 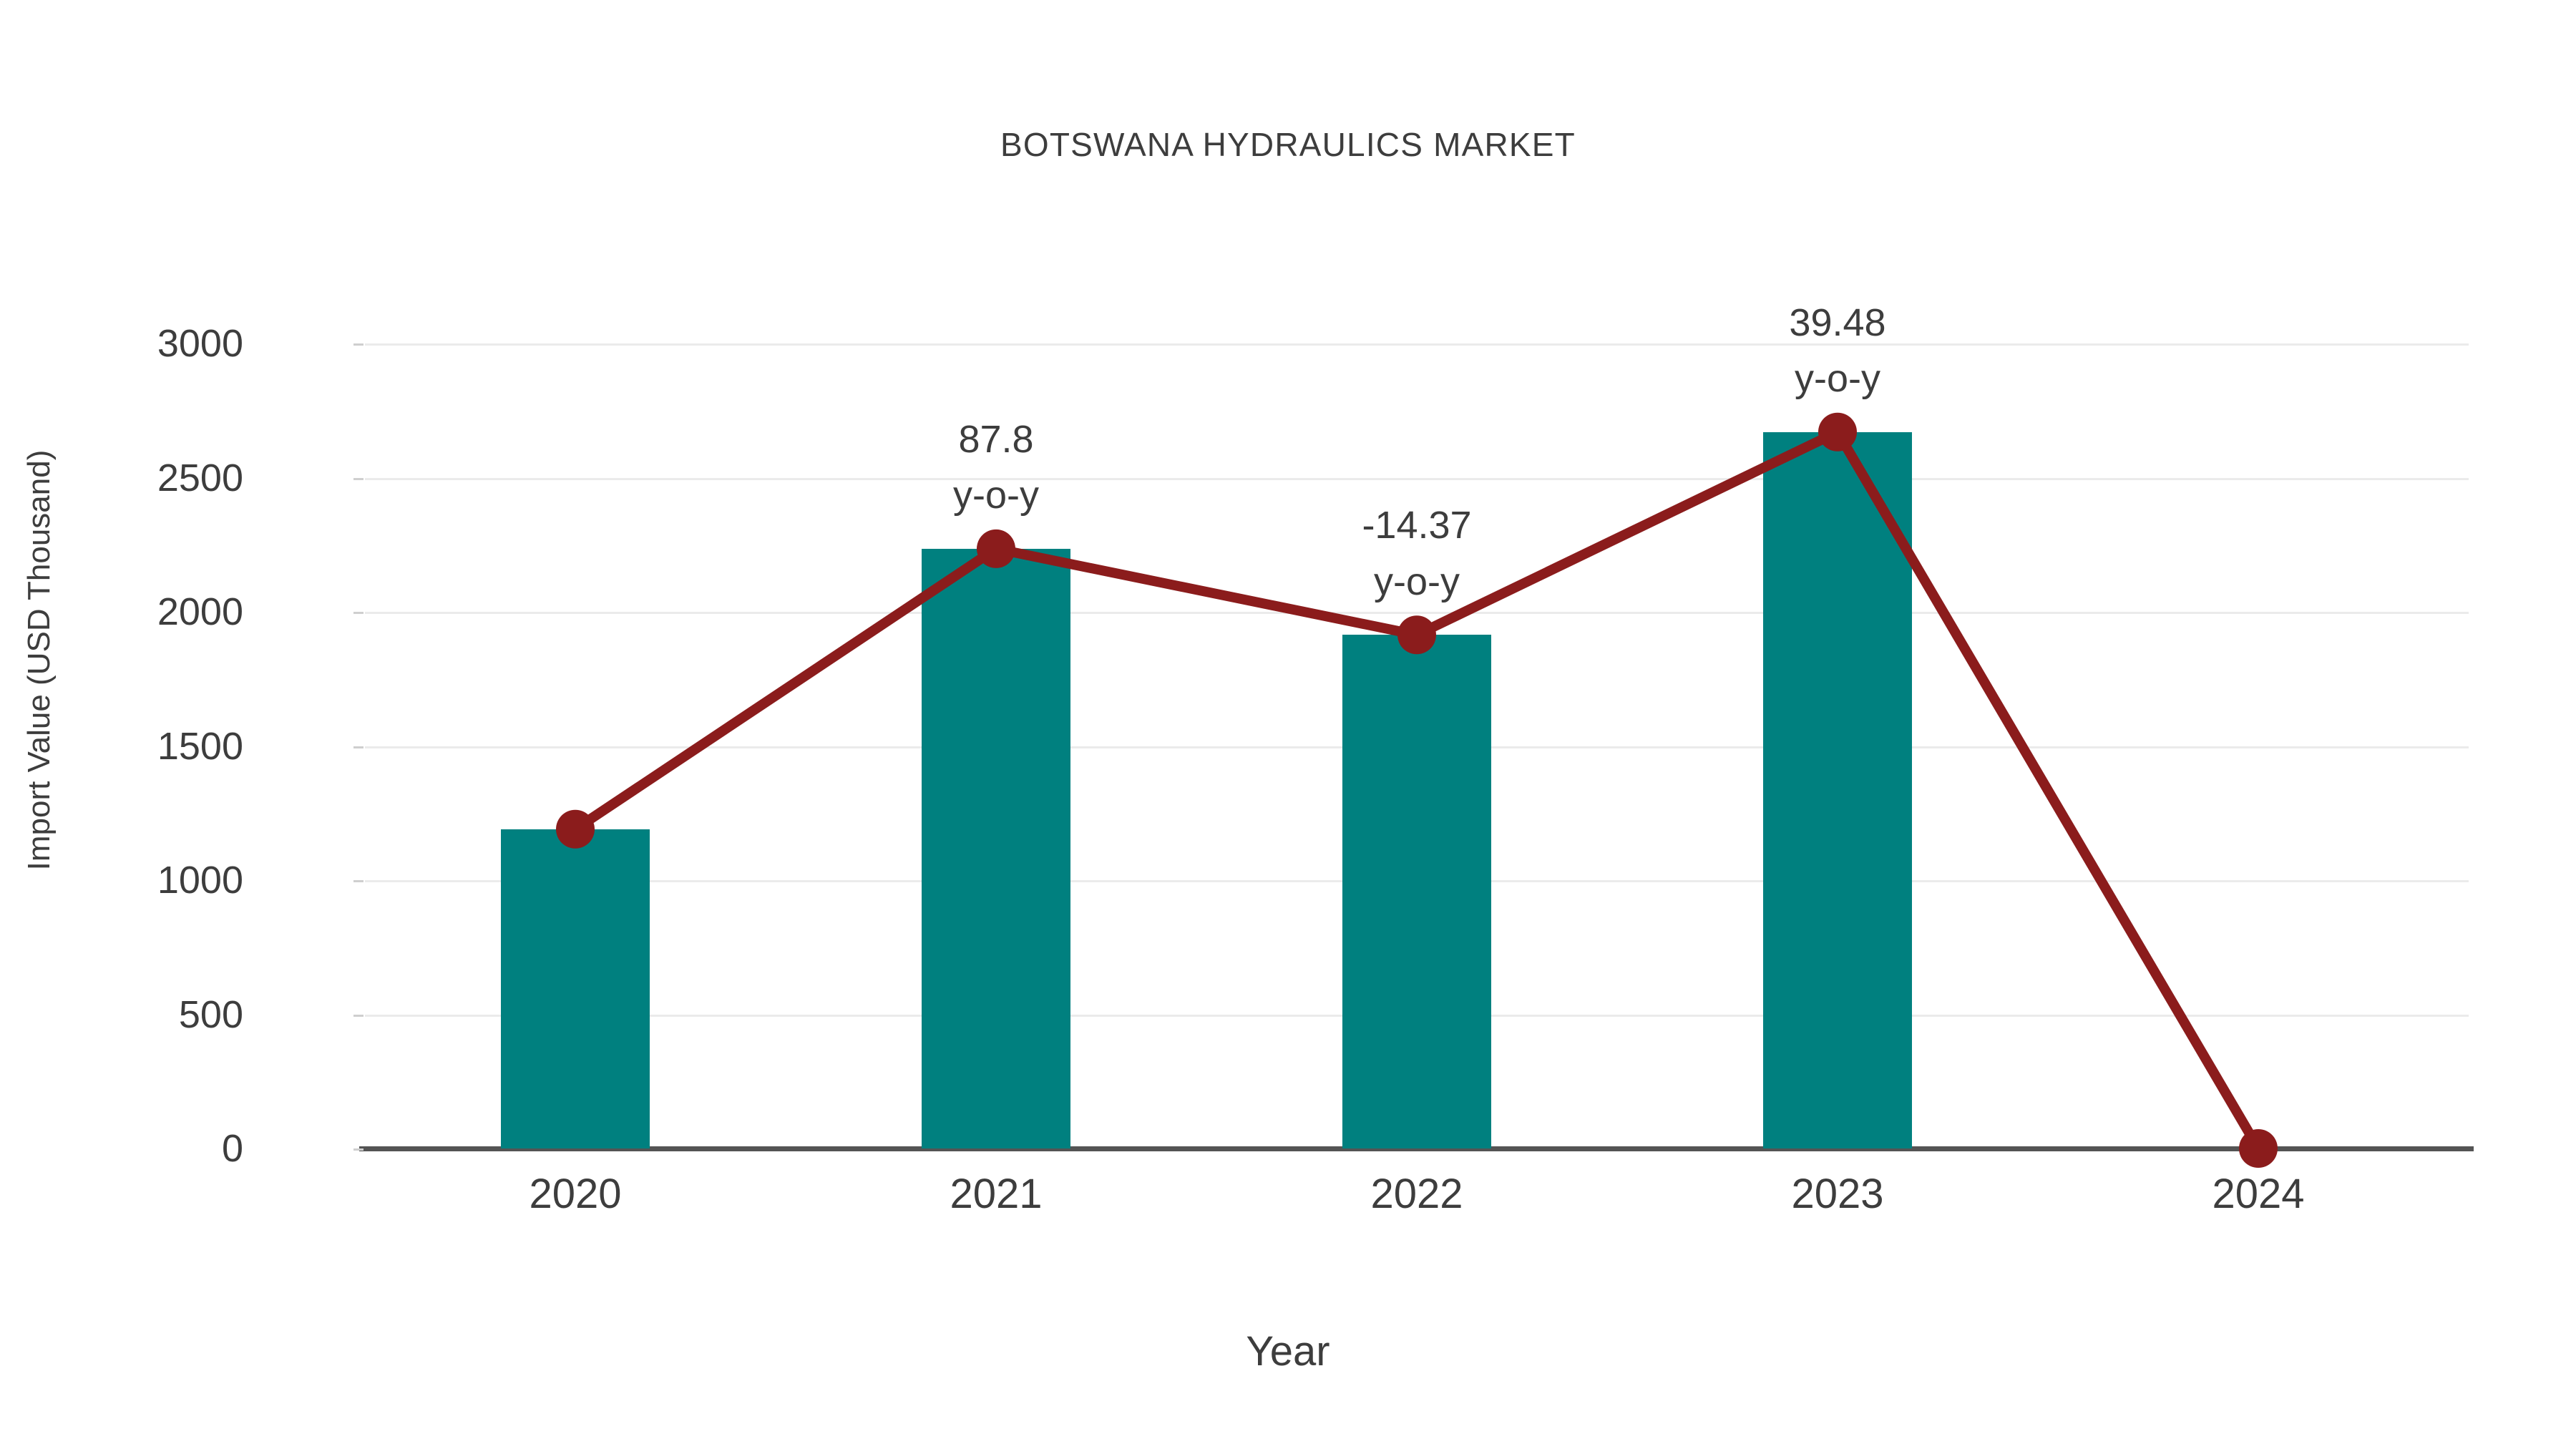 I want to click on x-tick-label-2024: 2024, so click(x=2258, y=1194).